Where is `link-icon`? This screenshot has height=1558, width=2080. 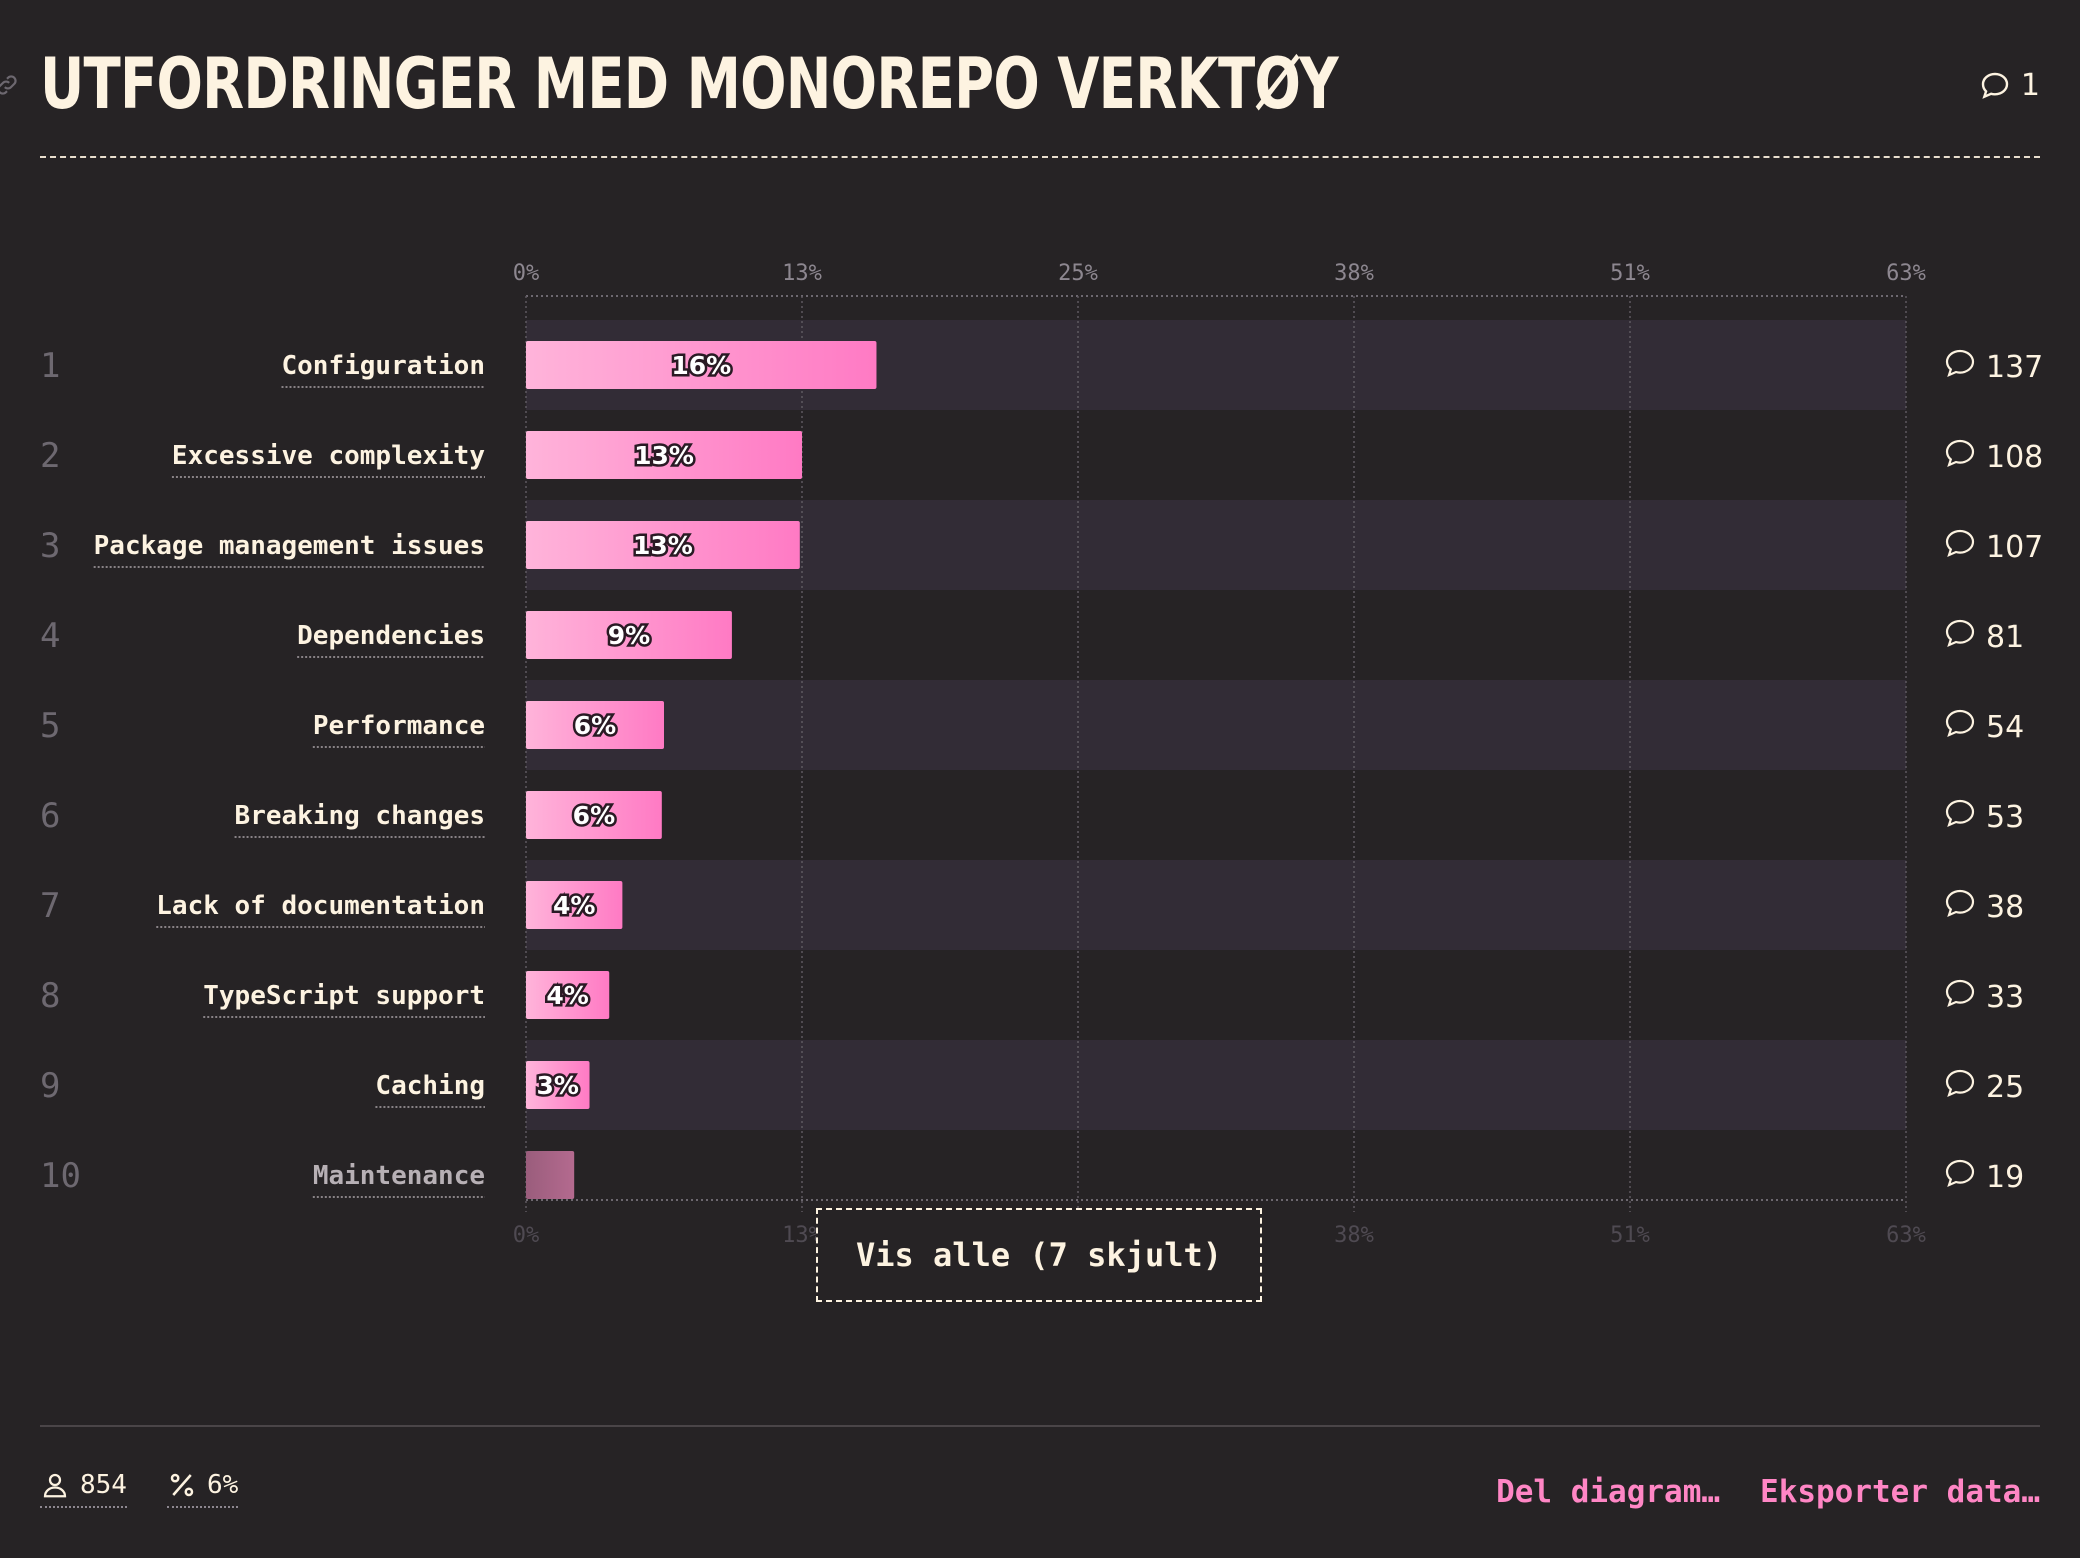
link-icon is located at coordinates (10, 85).